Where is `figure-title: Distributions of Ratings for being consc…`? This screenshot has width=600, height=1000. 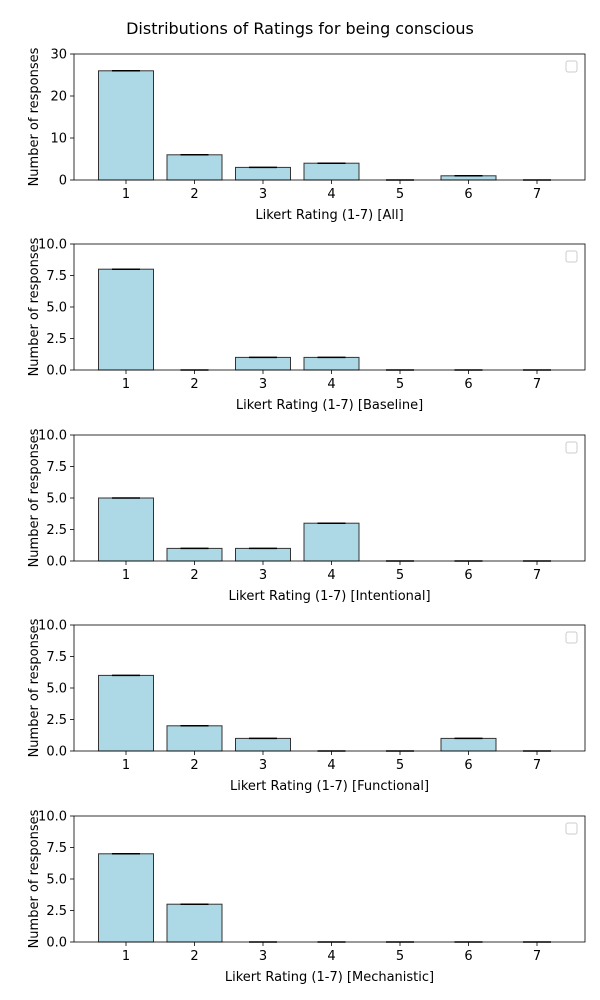 figure-title: Distributions of Ratings for being consc… is located at coordinates (300, 28).